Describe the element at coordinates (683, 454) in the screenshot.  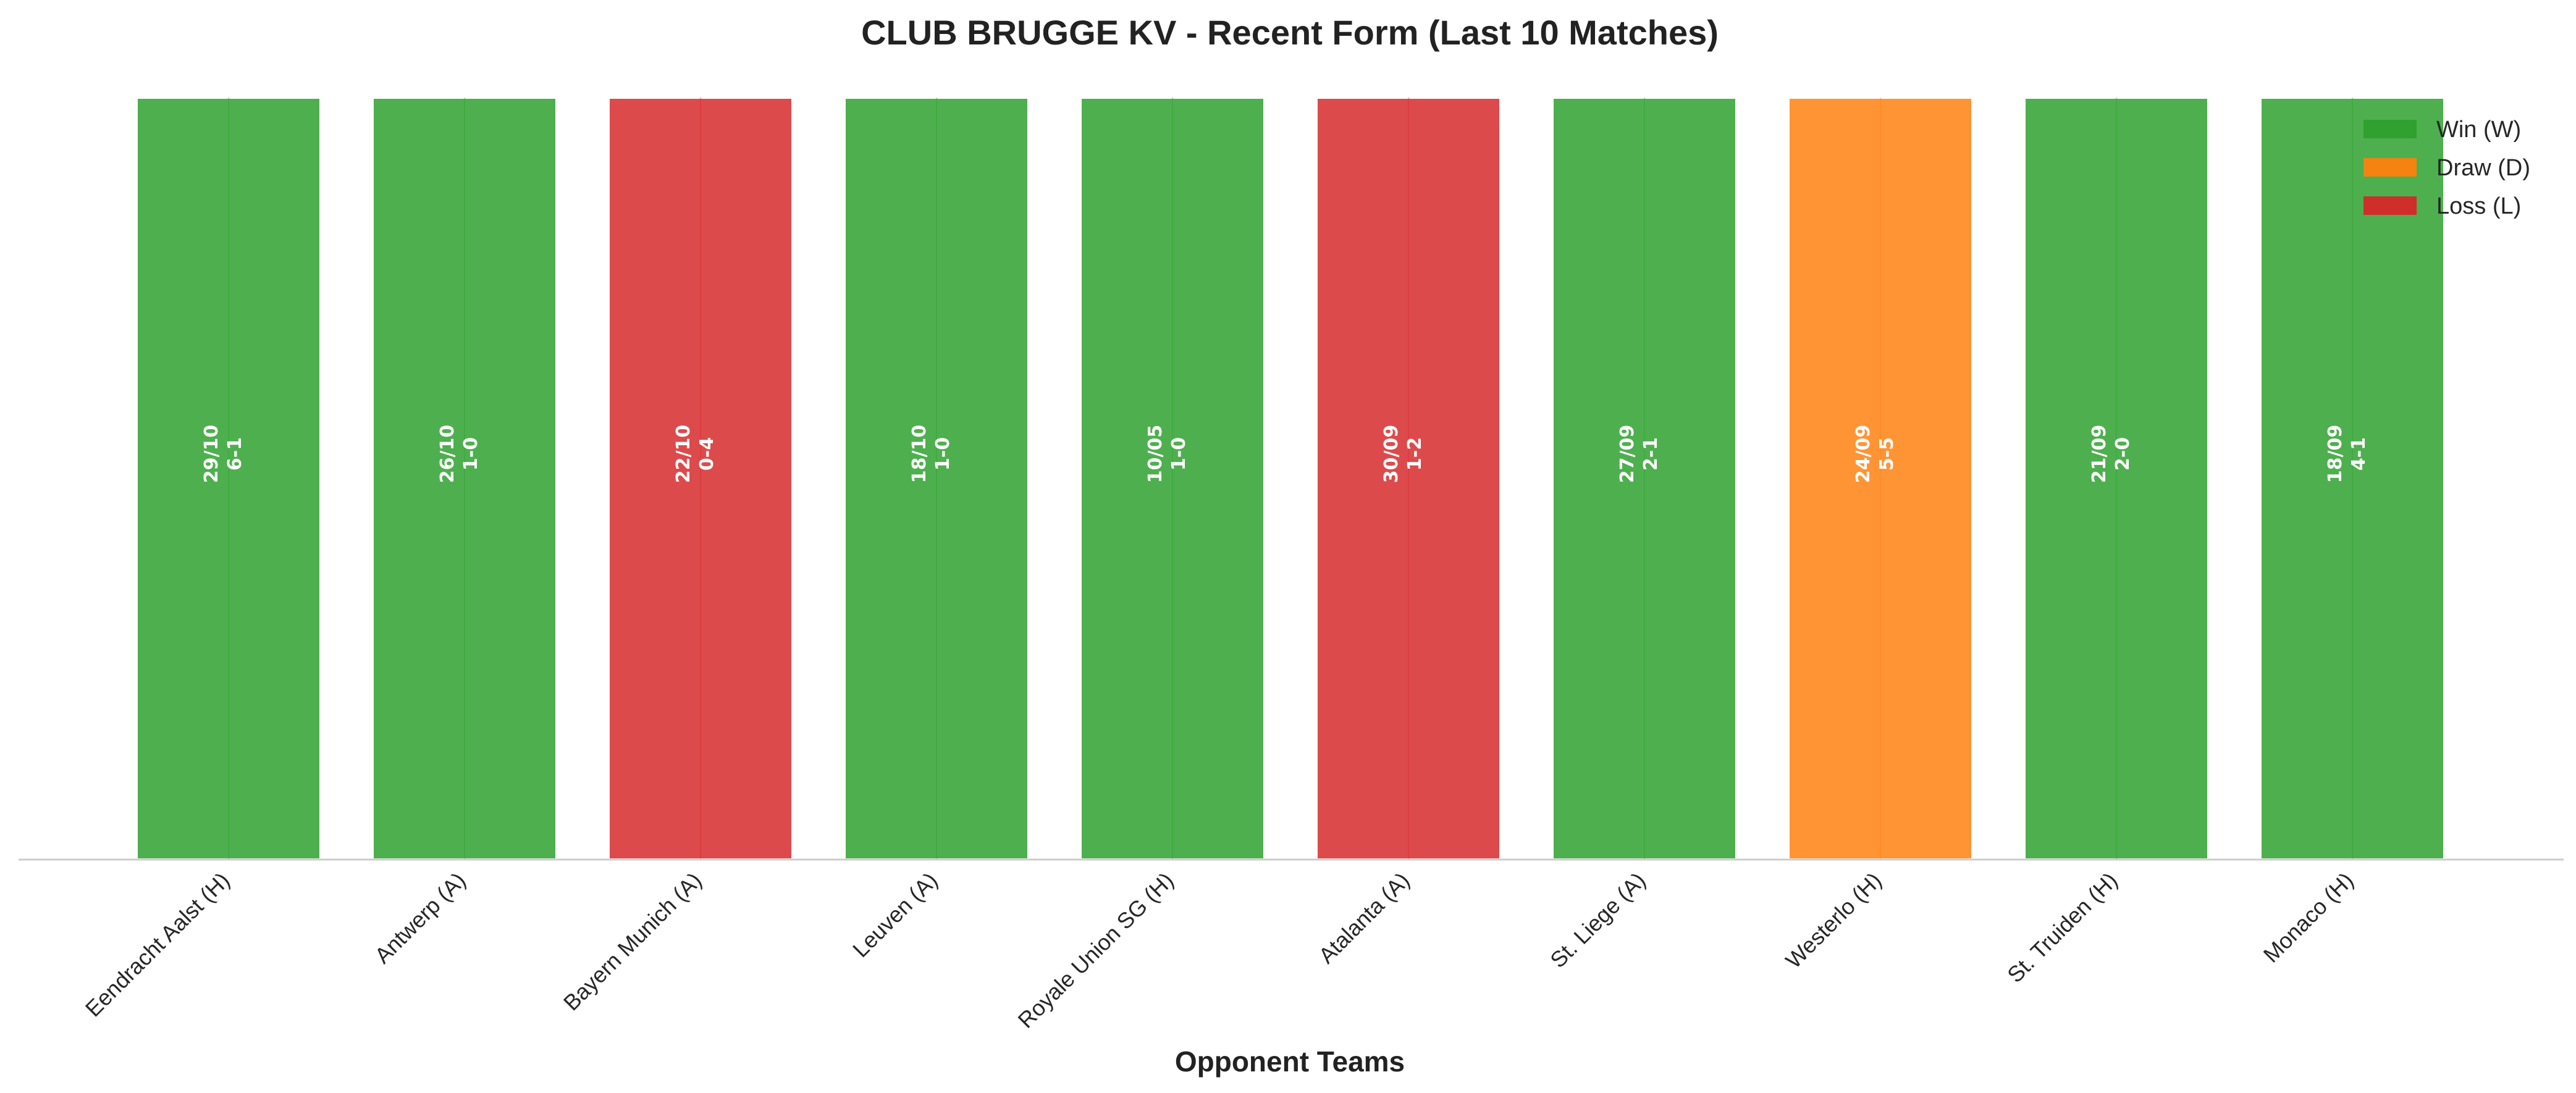
I see `bar-date-label: 22/10` at that location.